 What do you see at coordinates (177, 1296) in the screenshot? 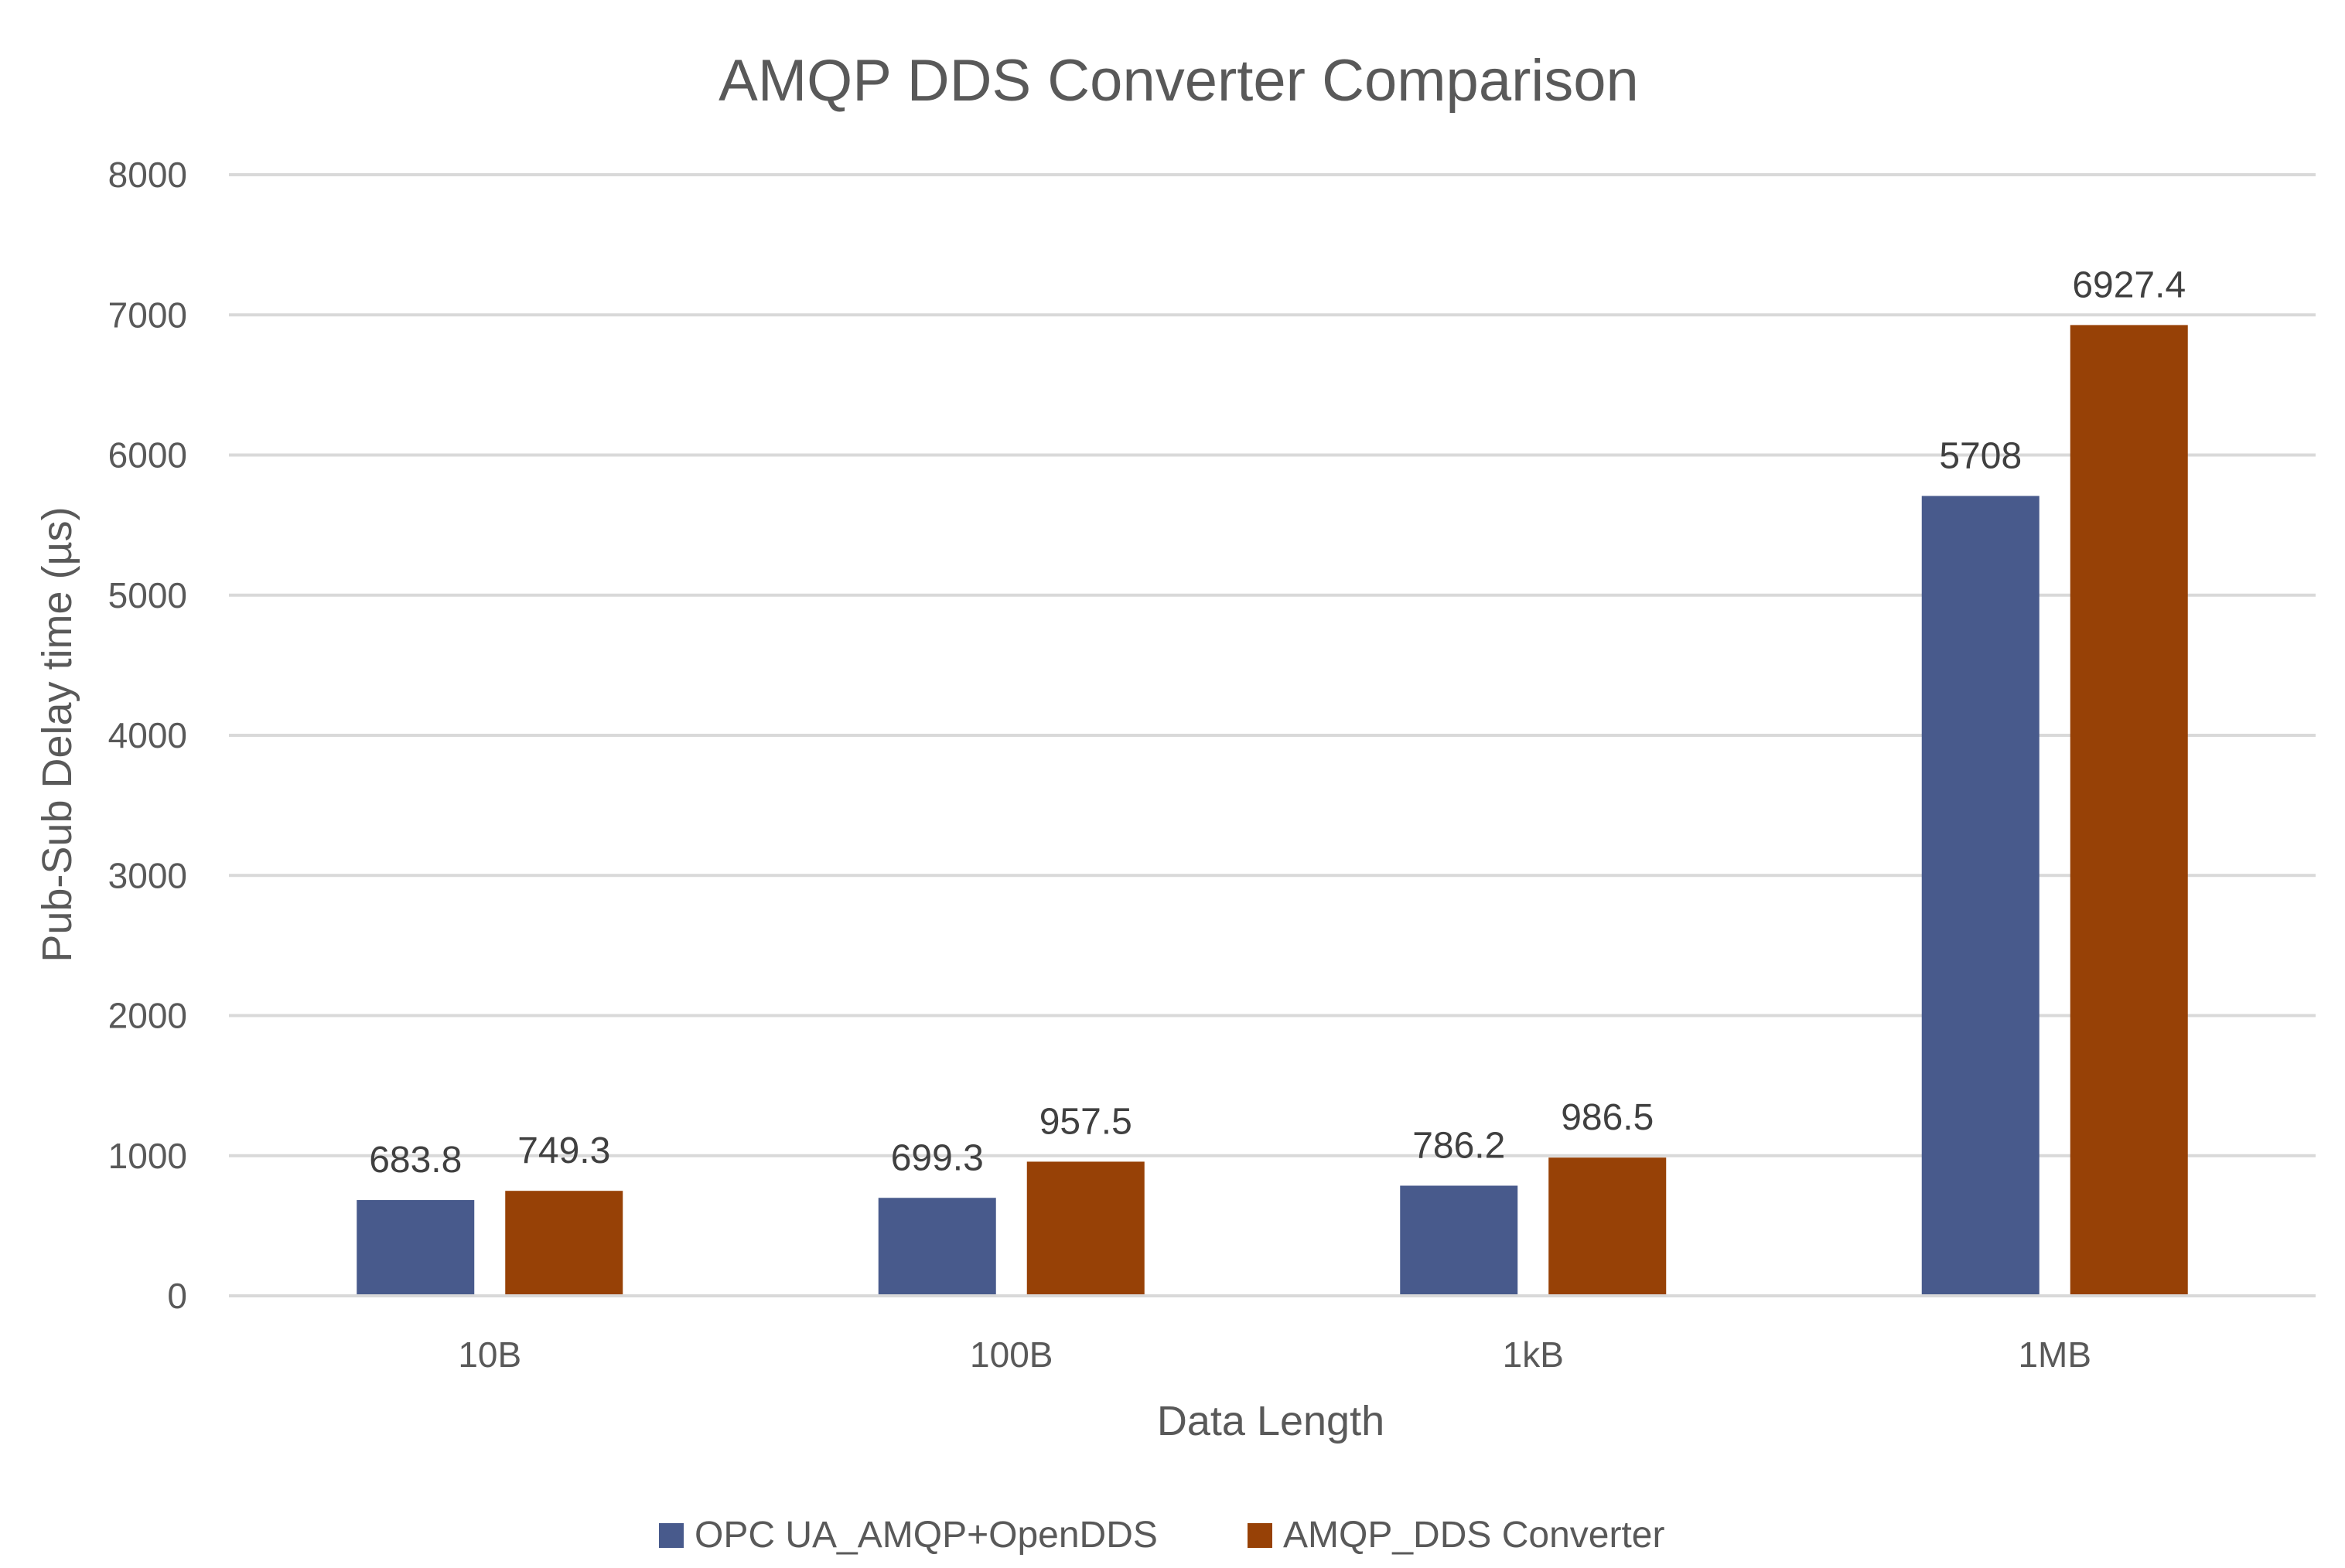
I see `y-tick-label: 0` at bounding box center [177, 1296].